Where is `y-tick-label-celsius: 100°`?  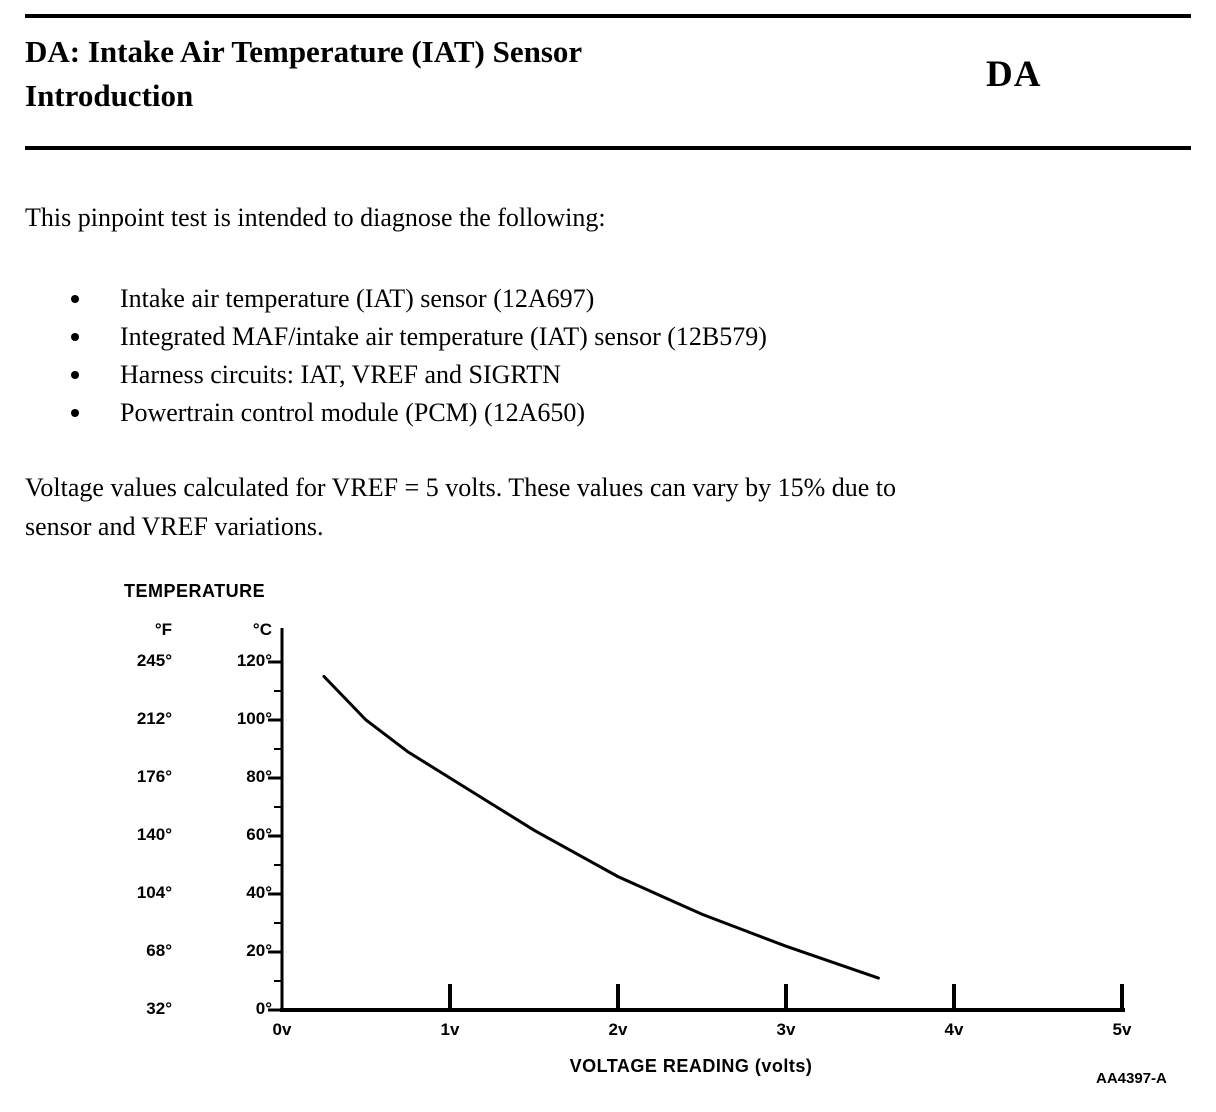
y-tick-label-celsius: 100° is located at coordinates (254, 718).